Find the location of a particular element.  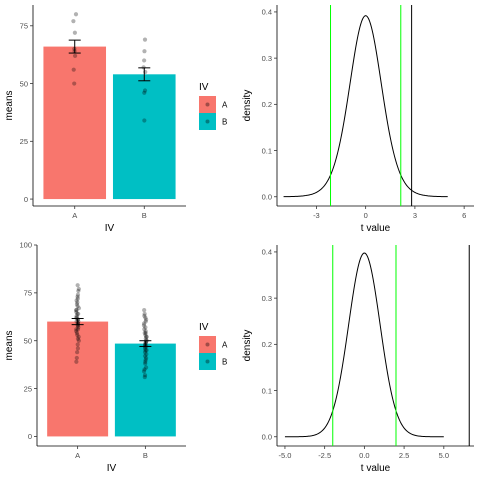

y-tick-label: 0.0 is located at coordinates (267, 436).